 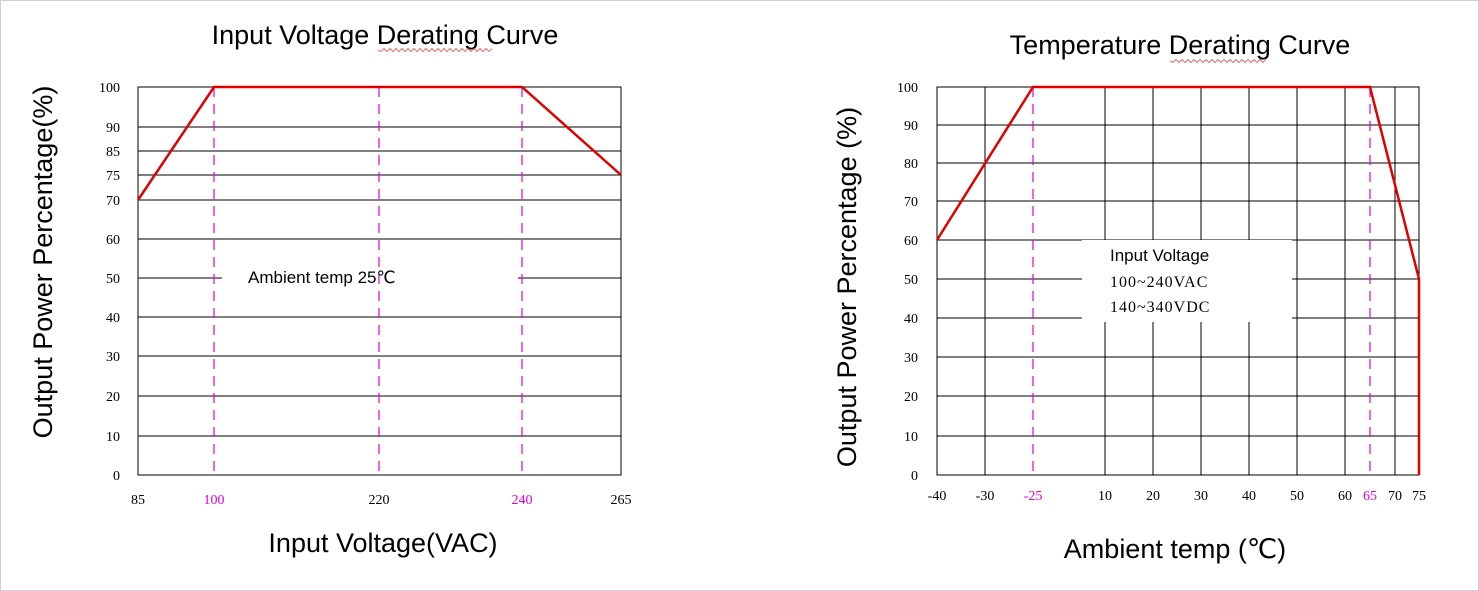 I want to click on annotation-text: Ambient temp 25℃, so click(x=322, y=277).